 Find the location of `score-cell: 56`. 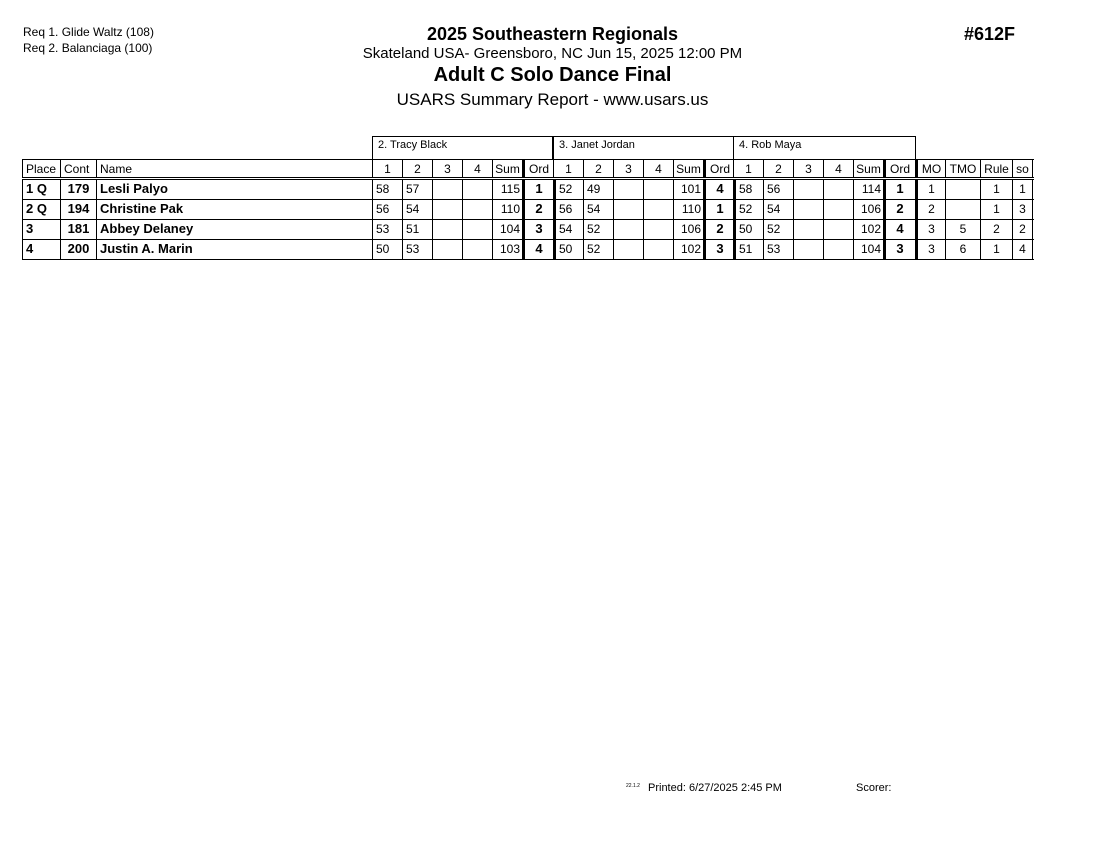

score-cell: 56 is located at coordinates (387, 209).